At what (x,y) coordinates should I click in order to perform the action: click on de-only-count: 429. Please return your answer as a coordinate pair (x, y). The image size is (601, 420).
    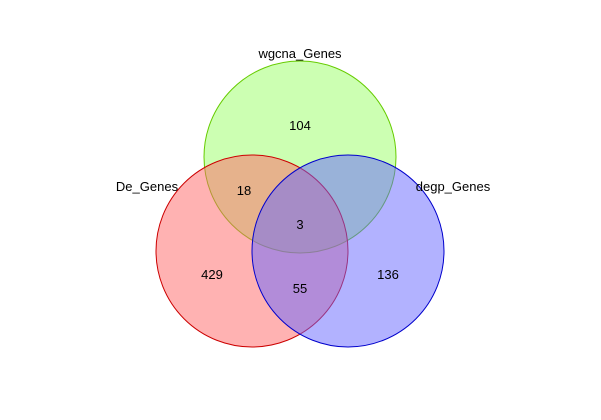
    Looking at the image, I should click on (212, 274).